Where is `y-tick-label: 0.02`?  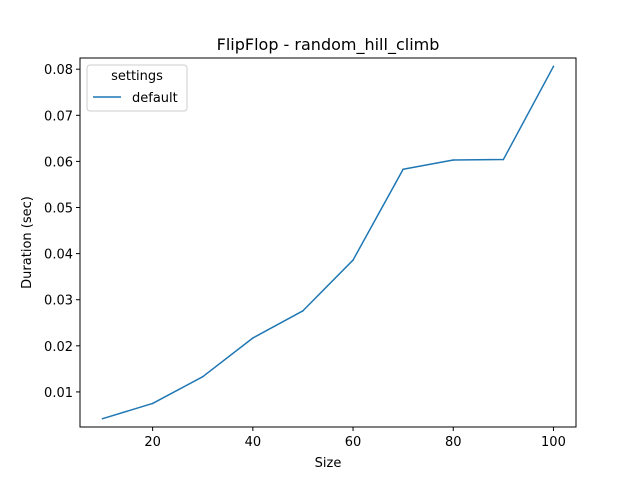 y-tick-label: 0.02 is located at coordinates (58, 347).